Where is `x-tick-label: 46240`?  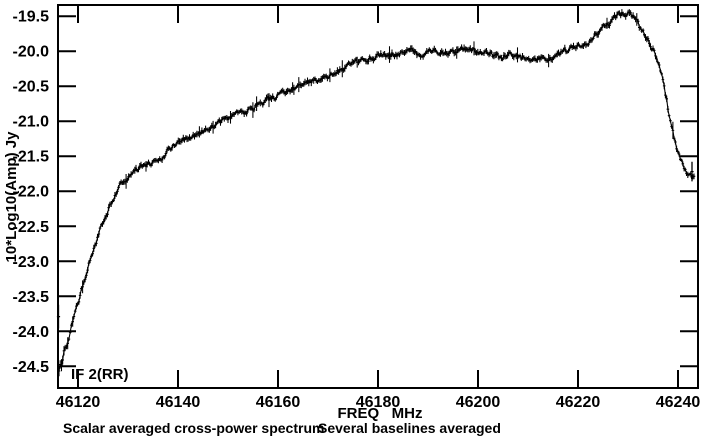 x-tick-label: 46240 is located at coordinates (678, 402).